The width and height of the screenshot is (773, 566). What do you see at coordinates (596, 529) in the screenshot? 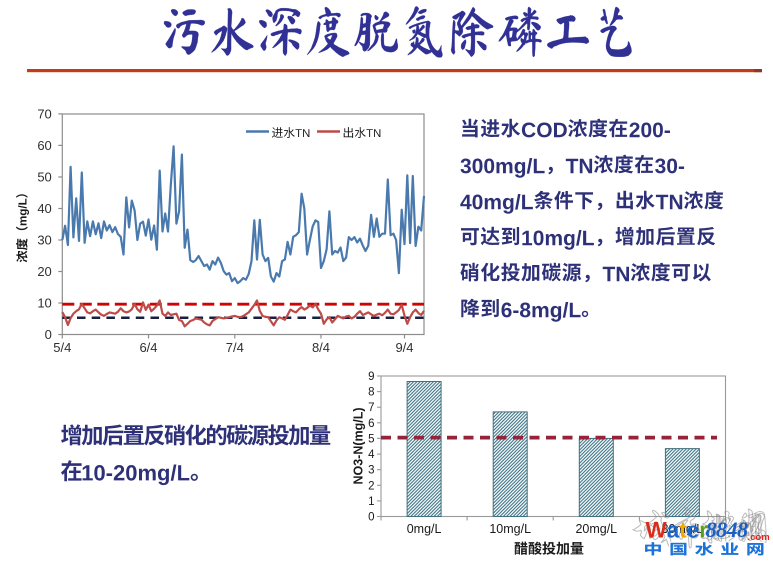
I see `svg-text: 20mg/L` at bounding box center [596, 529].